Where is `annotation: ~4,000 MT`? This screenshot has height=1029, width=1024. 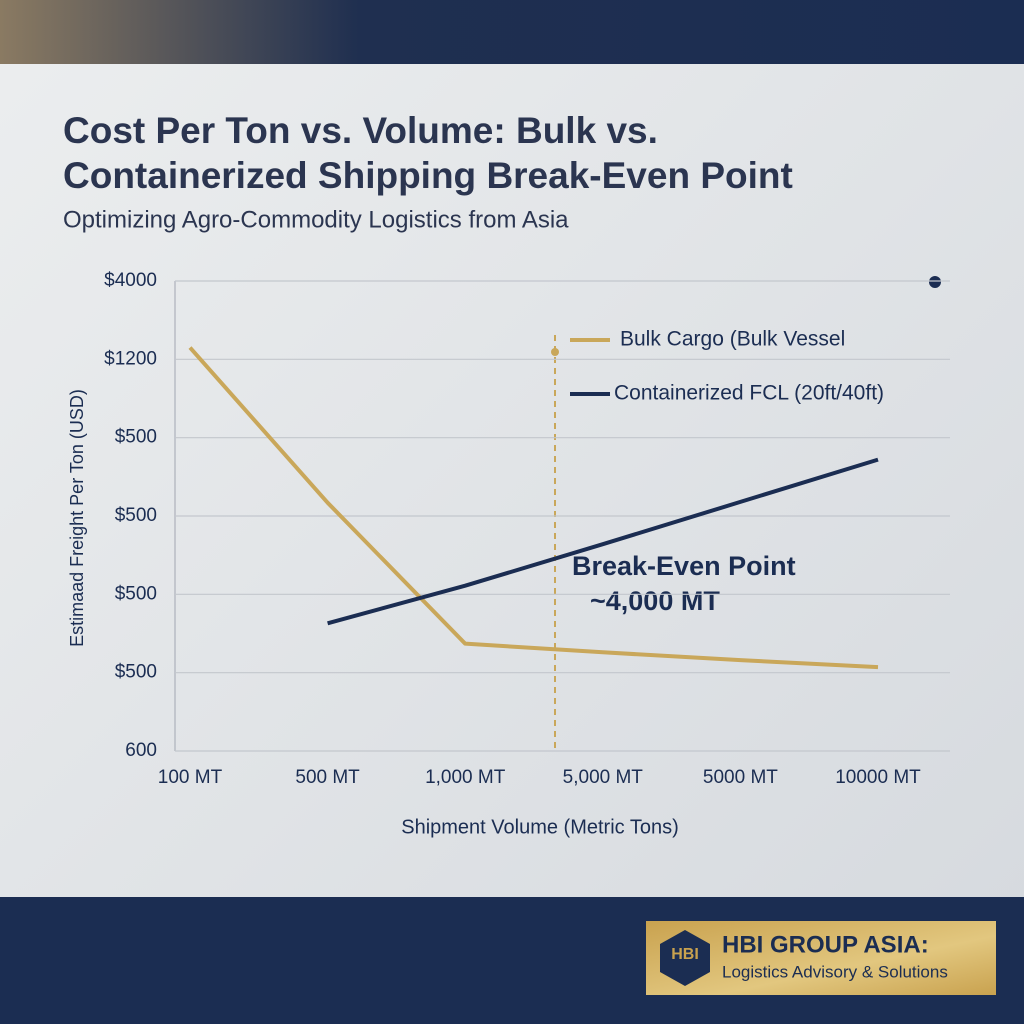 annotation: ~4,000 MT is located at coordinates (655, 601).